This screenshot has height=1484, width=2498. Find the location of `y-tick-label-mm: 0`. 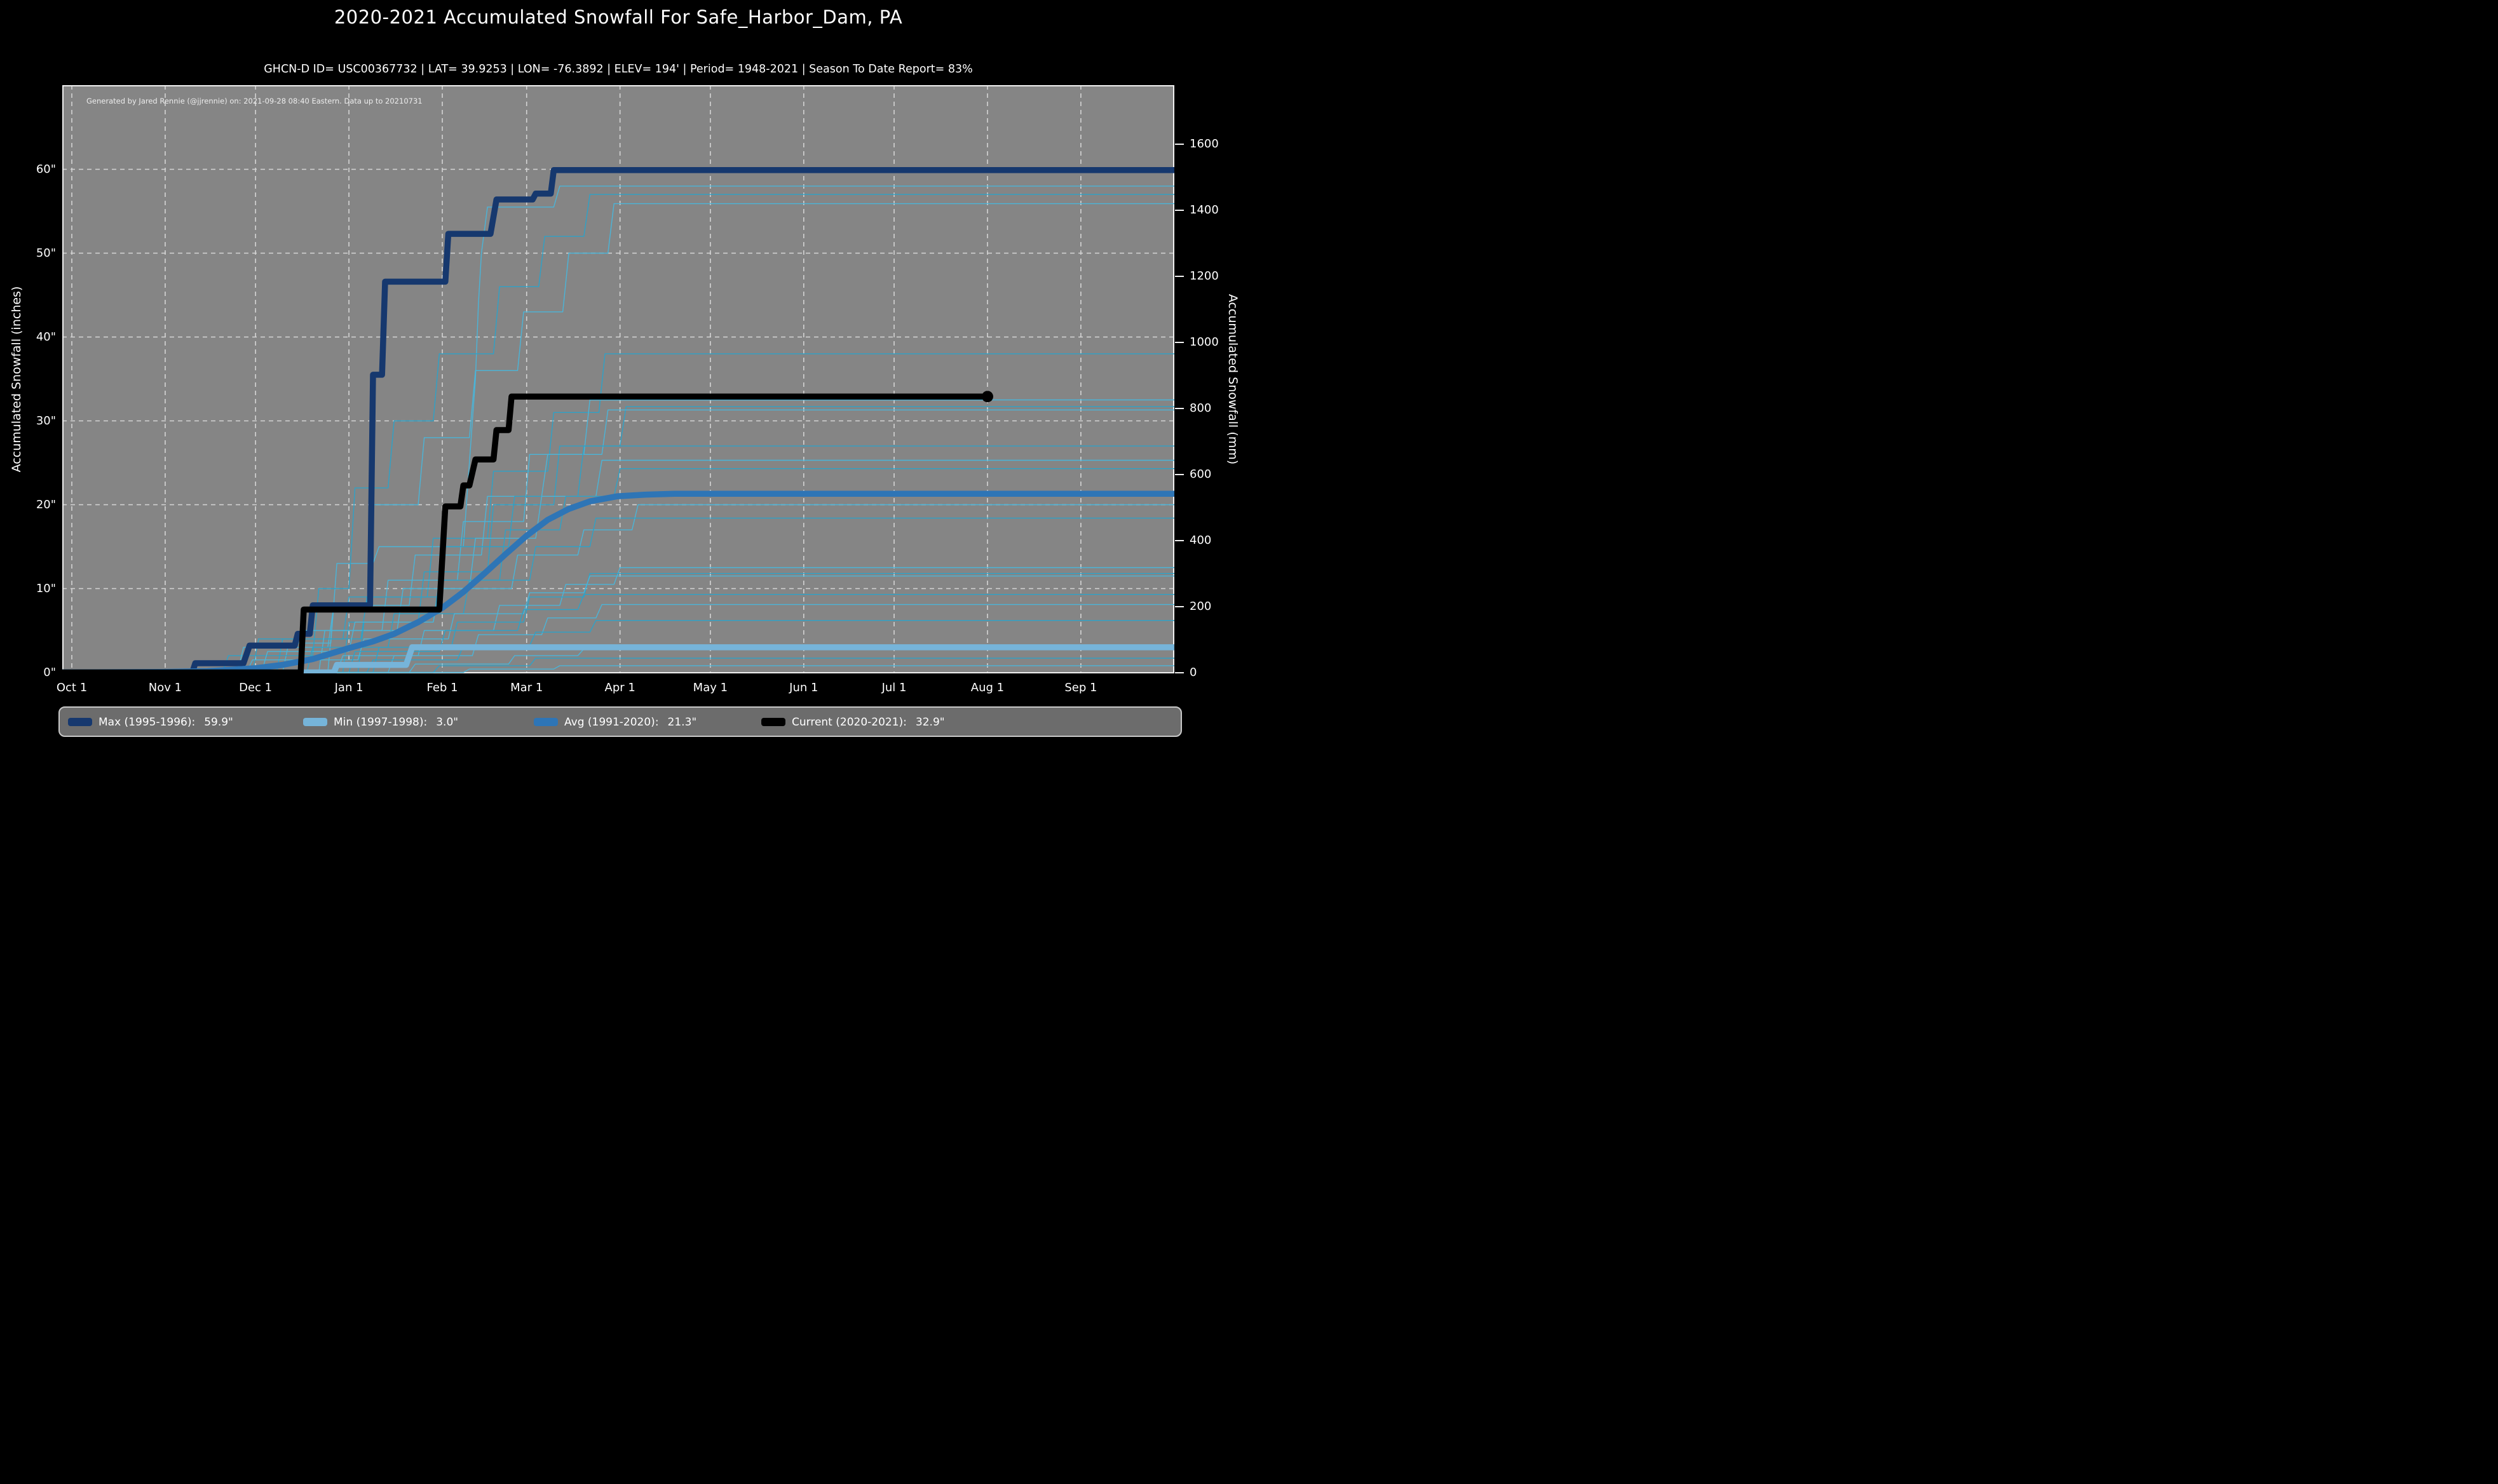

y-tick-label-mm: 0 is located at coordinates (1193, 672).